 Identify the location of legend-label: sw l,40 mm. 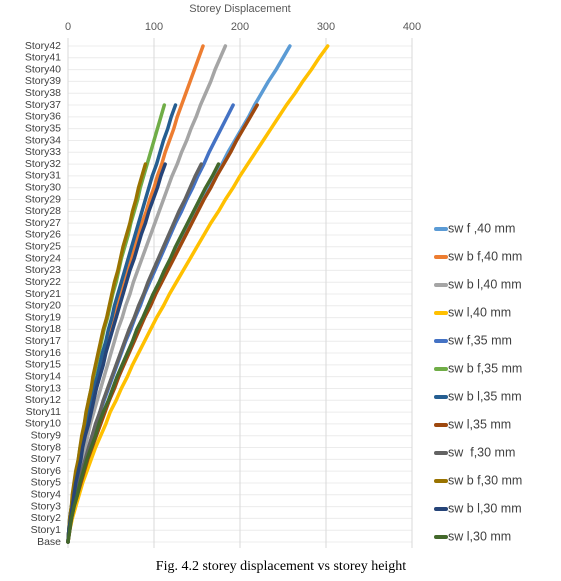
(479, 312).